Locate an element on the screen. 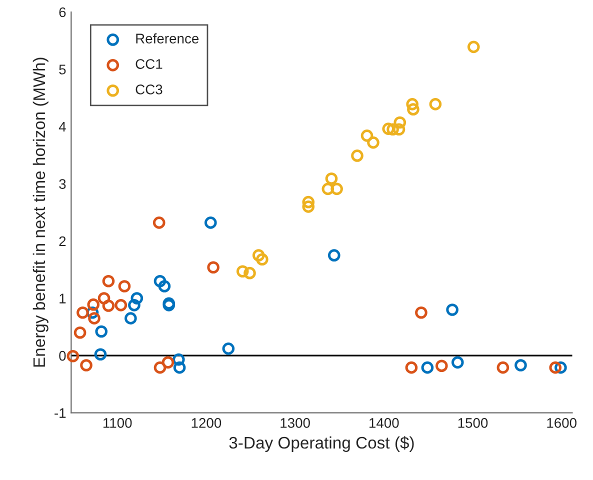 The image size is (593, 480). x-tick-label: 1100 is located at coordinates (117, 423).